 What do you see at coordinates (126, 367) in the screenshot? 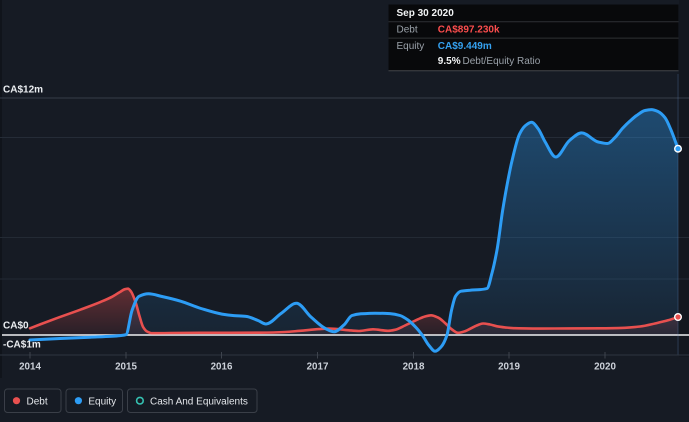
I see `svg-text: 2015` at bounding box center [126, 367].